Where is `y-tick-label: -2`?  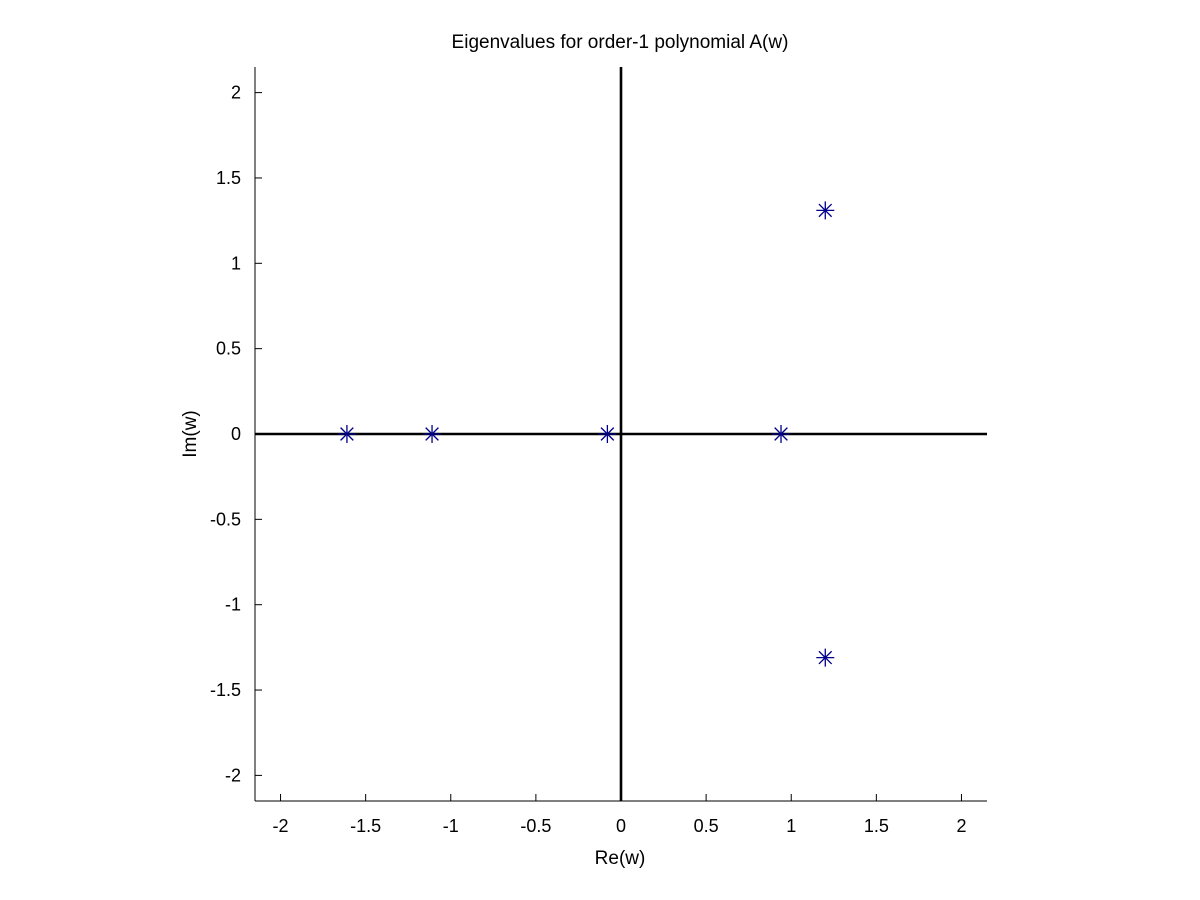
y-tick-label: -2 is located at coordinates (233, 775).